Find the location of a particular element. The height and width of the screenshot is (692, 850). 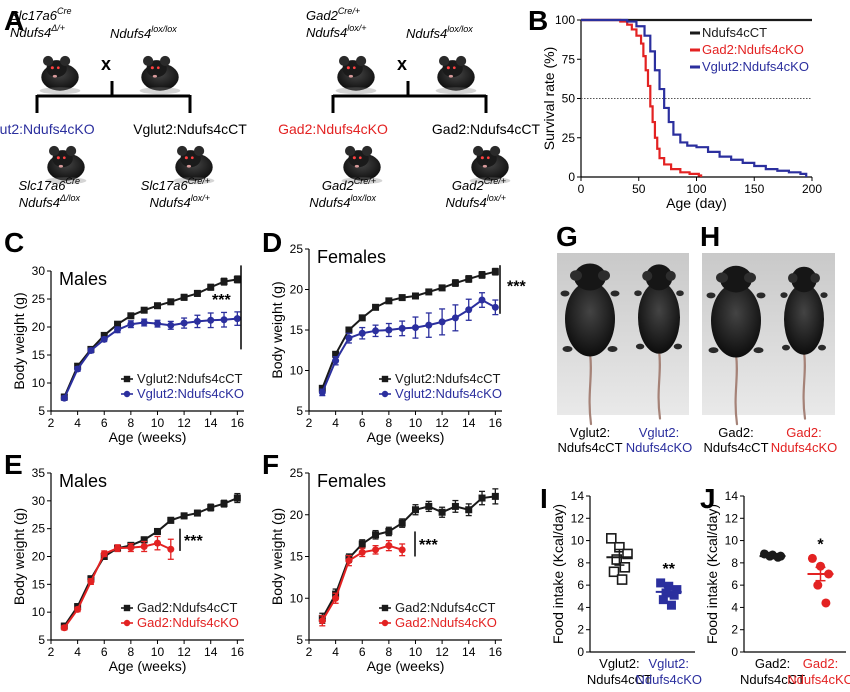

allele-superscript: Cre/+ is located at coordinates (349, 11).